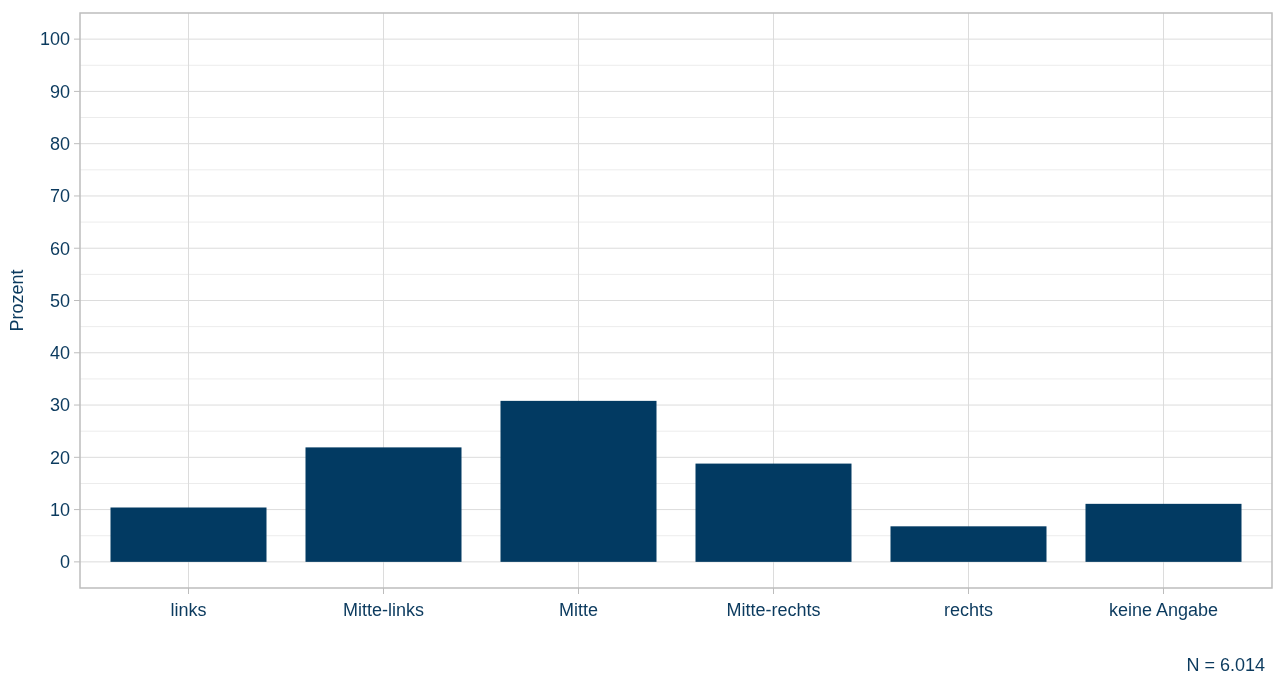 The height and width of the screenshot is (681, 1277). Describe the element at coordinates (64, 562) in the screenshot. I see `y-tick-label: 0` at that location.